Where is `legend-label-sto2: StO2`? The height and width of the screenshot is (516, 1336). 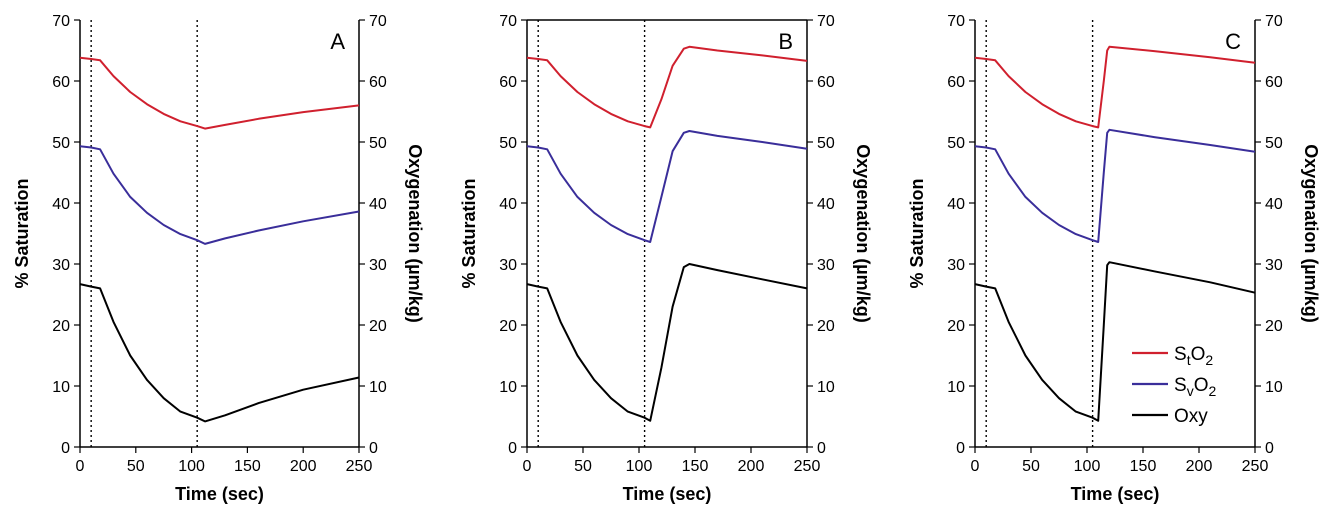
legend-label-sto2: StO2 is located at coordinates (1193, 356).